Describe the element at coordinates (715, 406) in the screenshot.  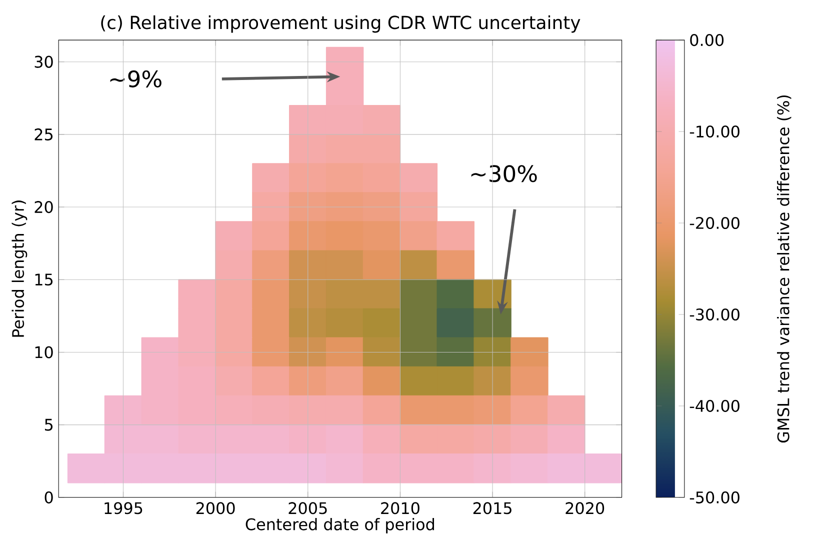
I see `color-bar-label: -40.00` at that location.